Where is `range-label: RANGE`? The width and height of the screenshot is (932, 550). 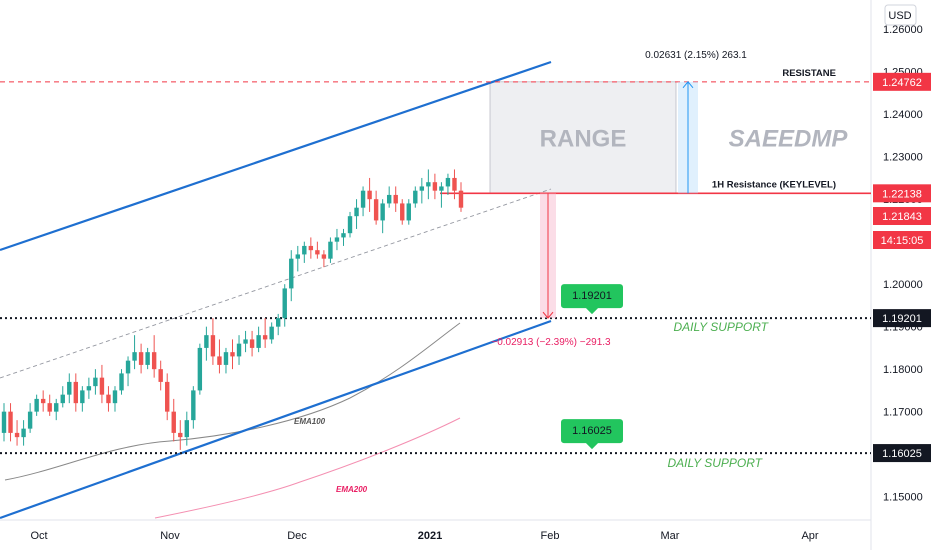 range-label: RANGE is located at coordinates (583, 139).